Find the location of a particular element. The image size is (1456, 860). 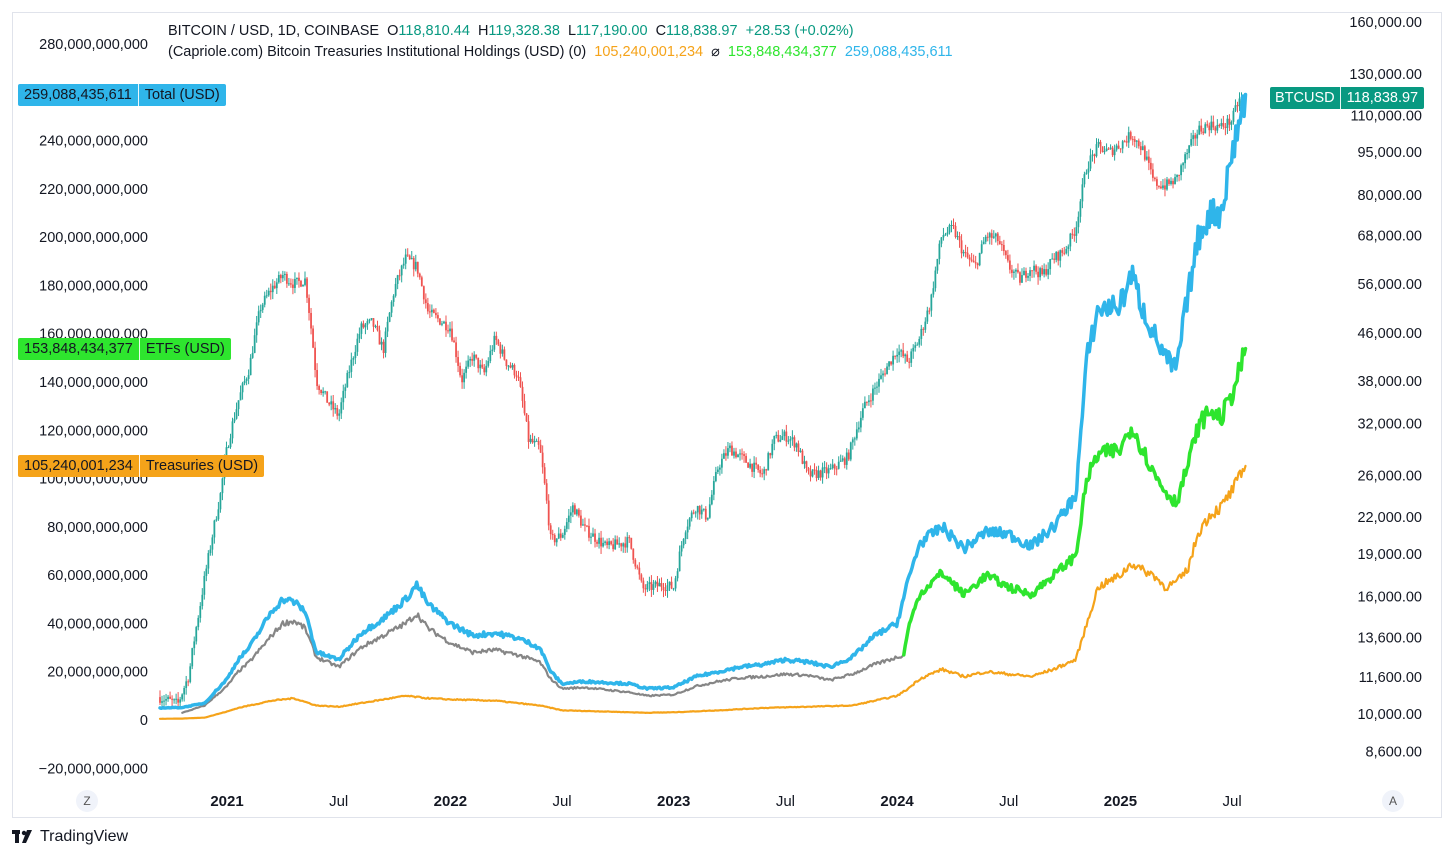

zoom-reset-button: Z is located at coordinates (87, 801).